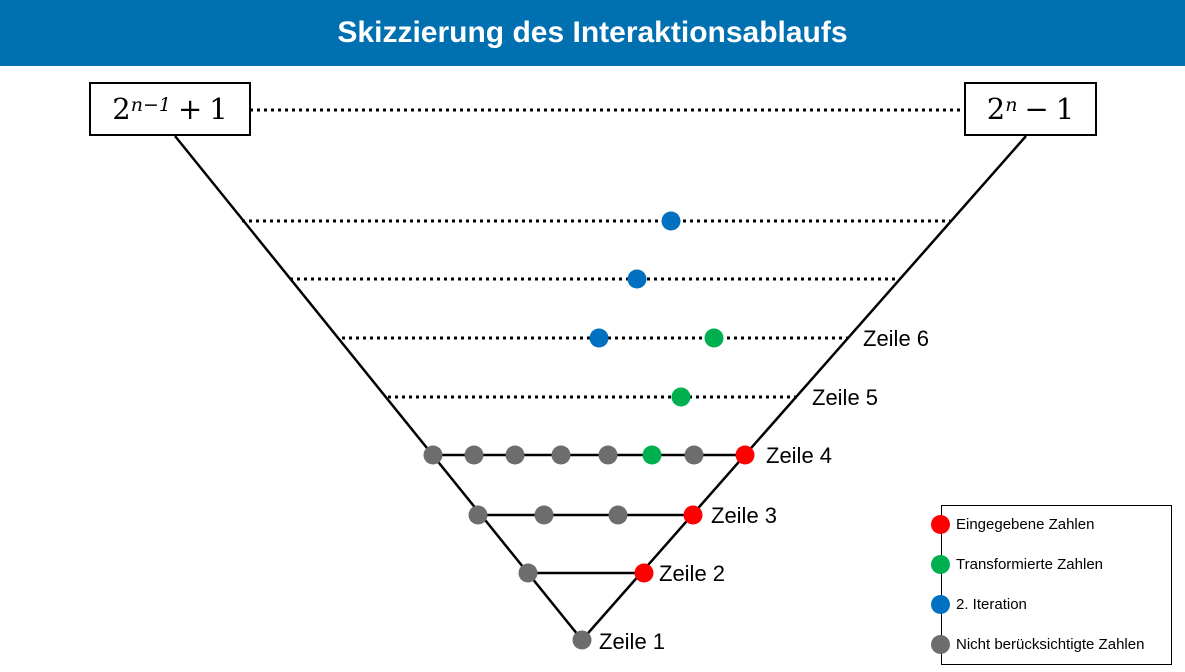 This screenshot has height=672, width=1185. What do you see at coordinates (121, 109) in the screenshot?
I see `left-base: 2` at bounding box center [121, 109].